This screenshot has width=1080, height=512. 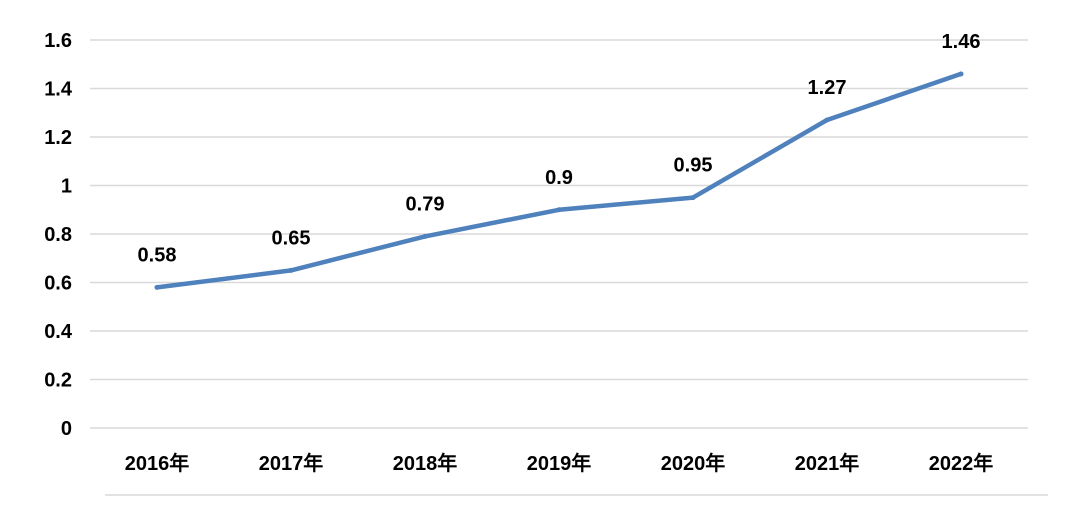 What do you see at coordinates (425, 204) in the screenshot?
I see `data-label: 0.79` at bounding box center [425, 204].